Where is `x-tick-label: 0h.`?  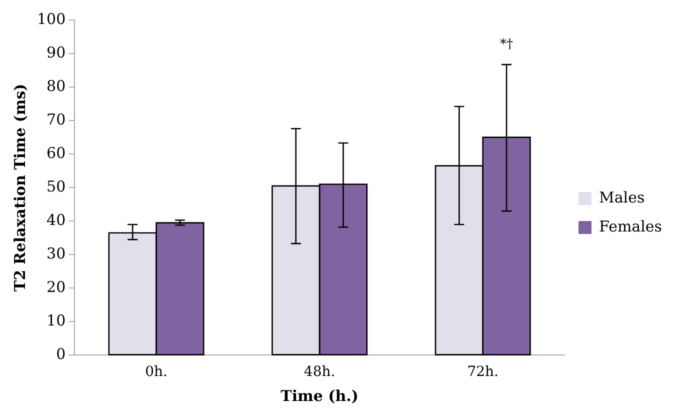 x-tick-label: 0h. is located at coordinates (156, 372).